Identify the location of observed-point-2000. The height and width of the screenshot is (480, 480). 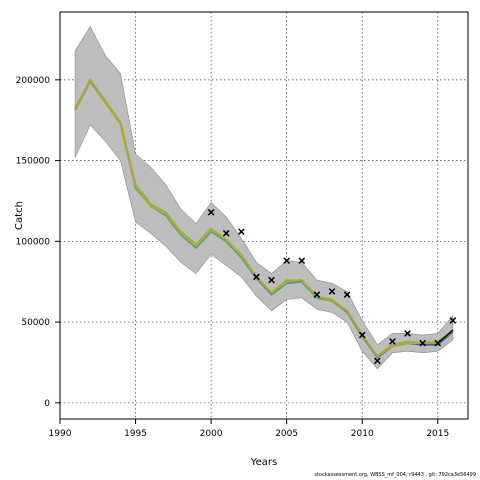
(211, 212).